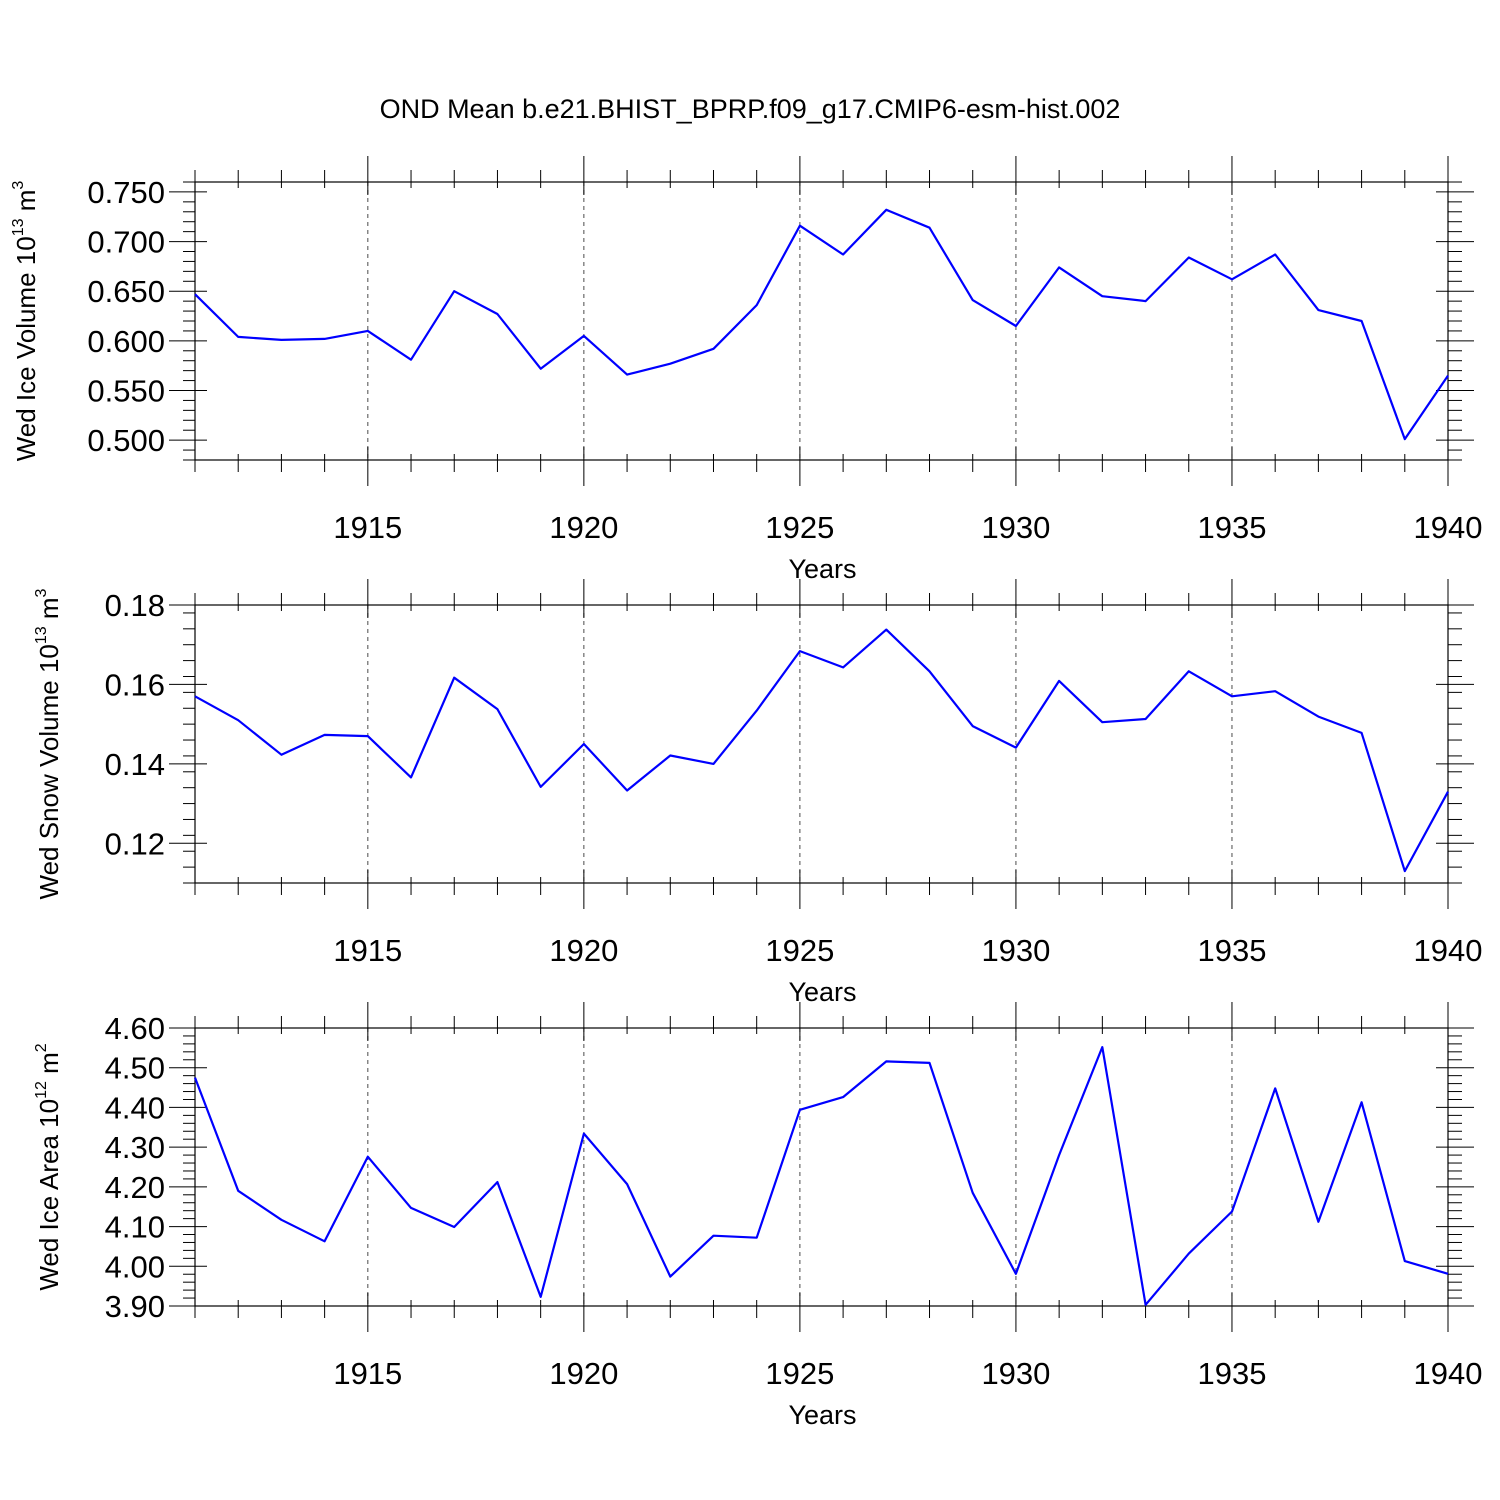 Image resolution: width=1500 pixels, height=1500 pixels. I want to click on y-tick-label: 0.650, so click(126, 291).